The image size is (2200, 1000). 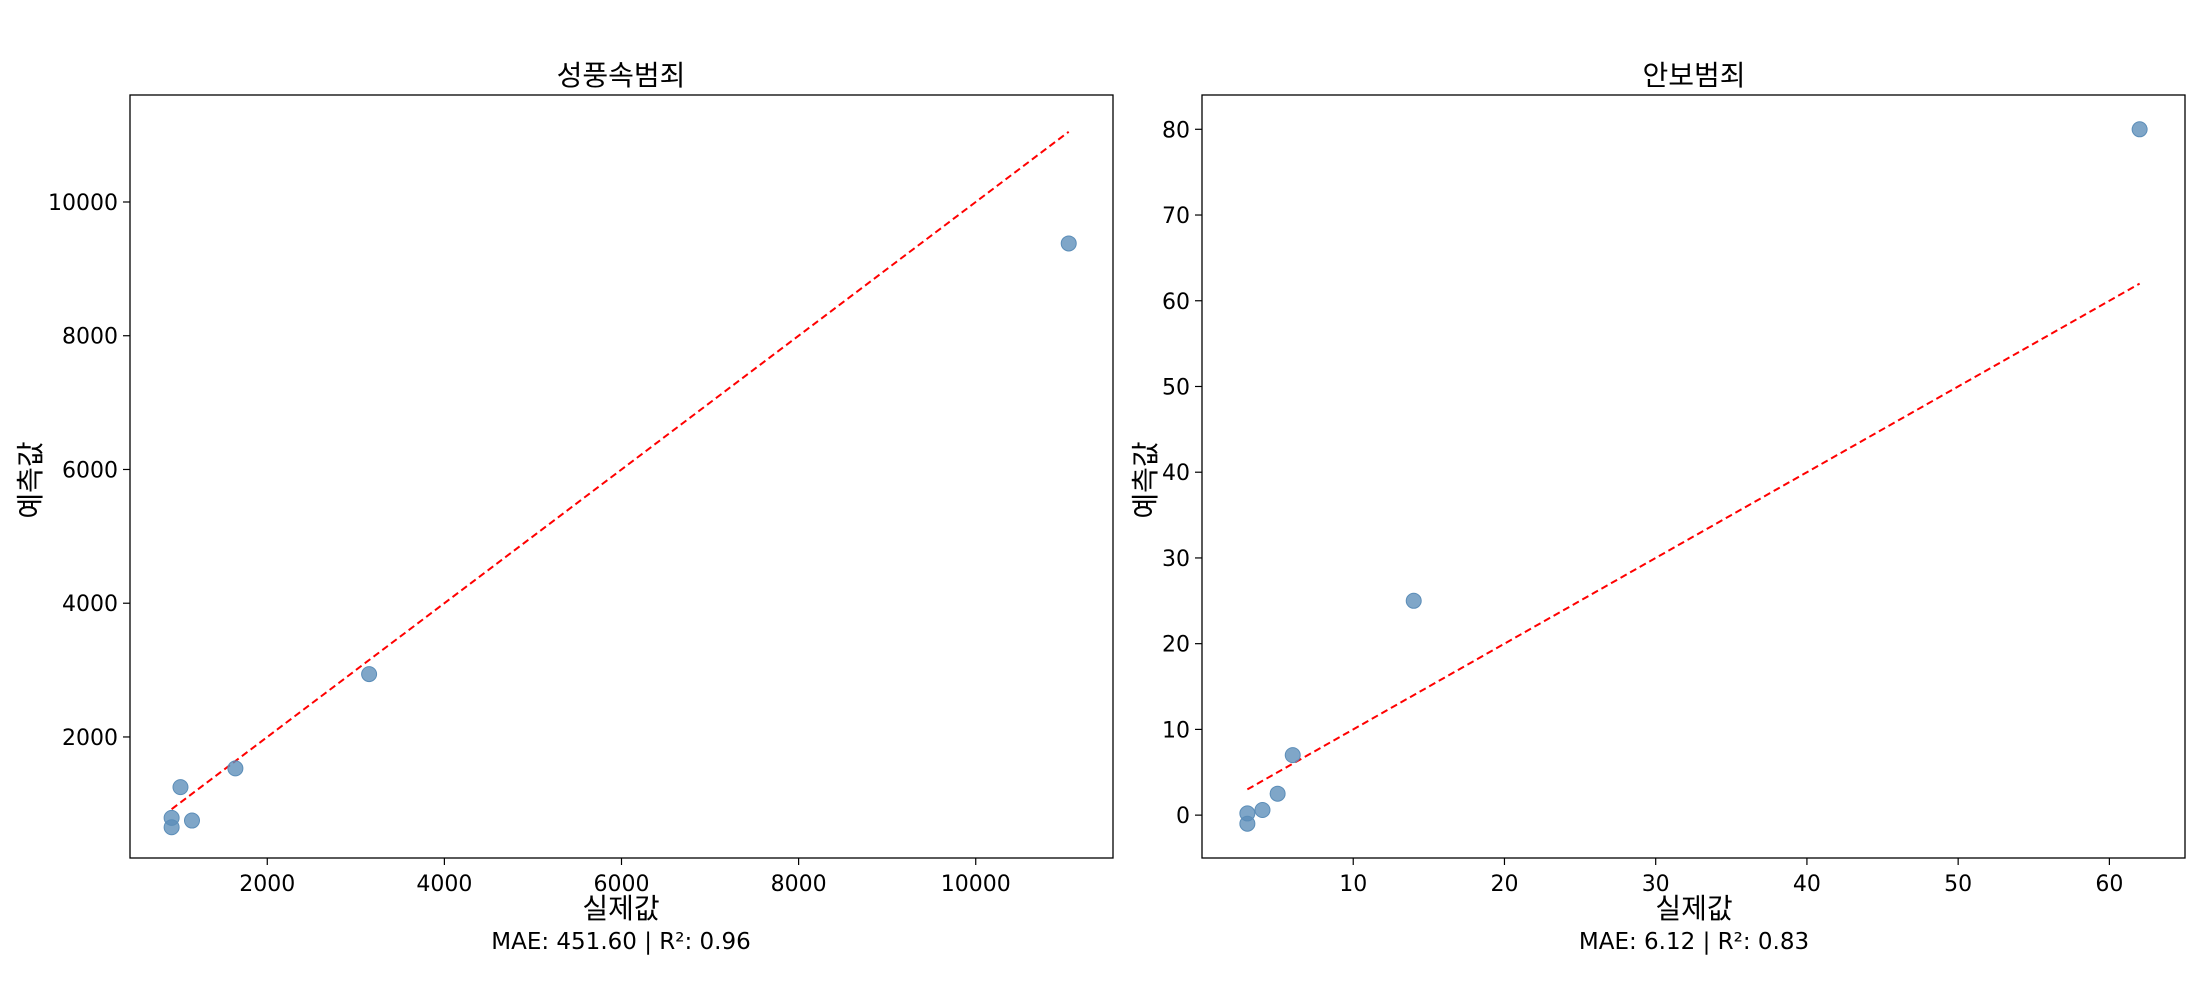 What do you see at coordinates (1176, 130) in the screenshot?
I see `y-tick-label: 80` at bounding box center [1176, 130].